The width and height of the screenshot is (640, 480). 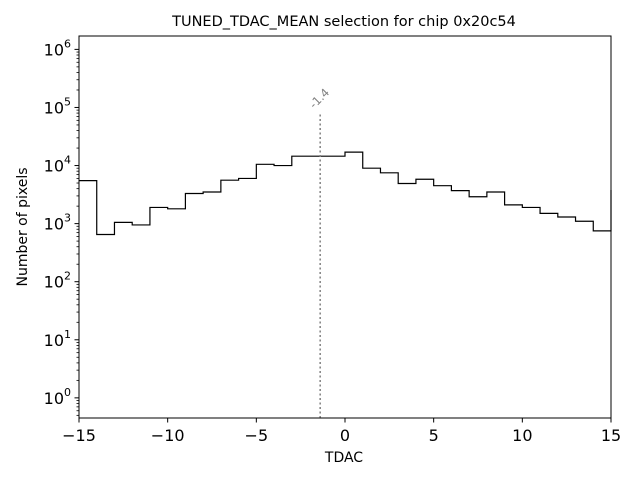 What do you see at coordinates (57, 339) in the screenshot?
I see `y-tick-label: 10¹` at bounding box center [57, 339].